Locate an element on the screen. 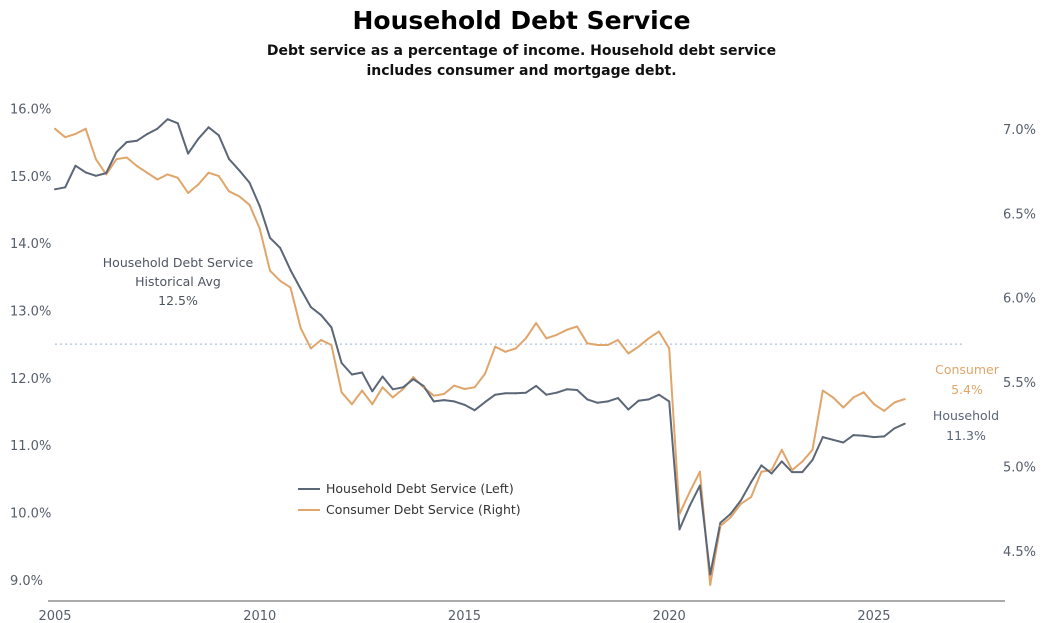 The width and height of the screenshot is (1043, 623). x-axis-ticks: 2005 2010 2015 2020 2025 is located at coordinates (464, 616).